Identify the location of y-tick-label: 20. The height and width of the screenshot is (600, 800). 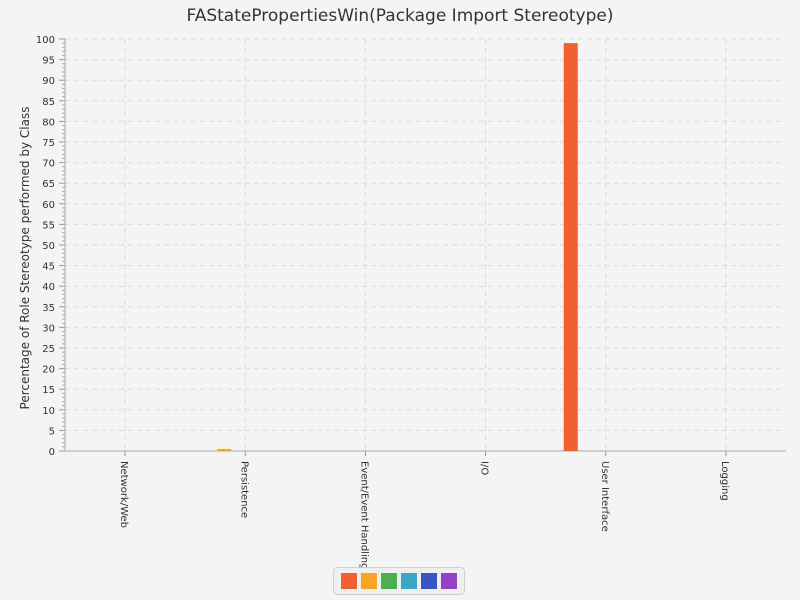
(48, 370).